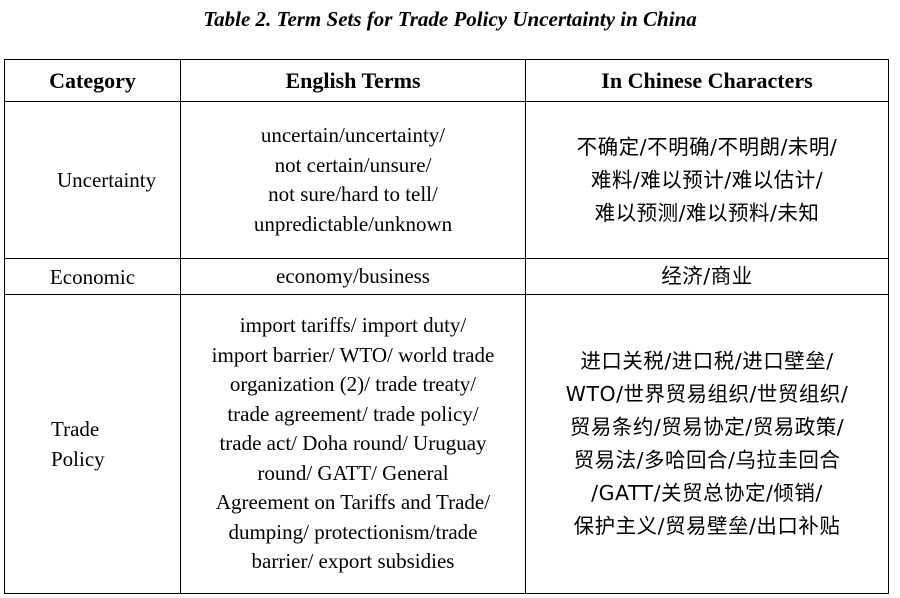 This screenshot has height=598, width=900. What do you see at coordinates (707, 493) in the screenshot?
I see `chinese-term-line: /GATT/关贸总协定/倾销/` at bounding box center [707, 493].